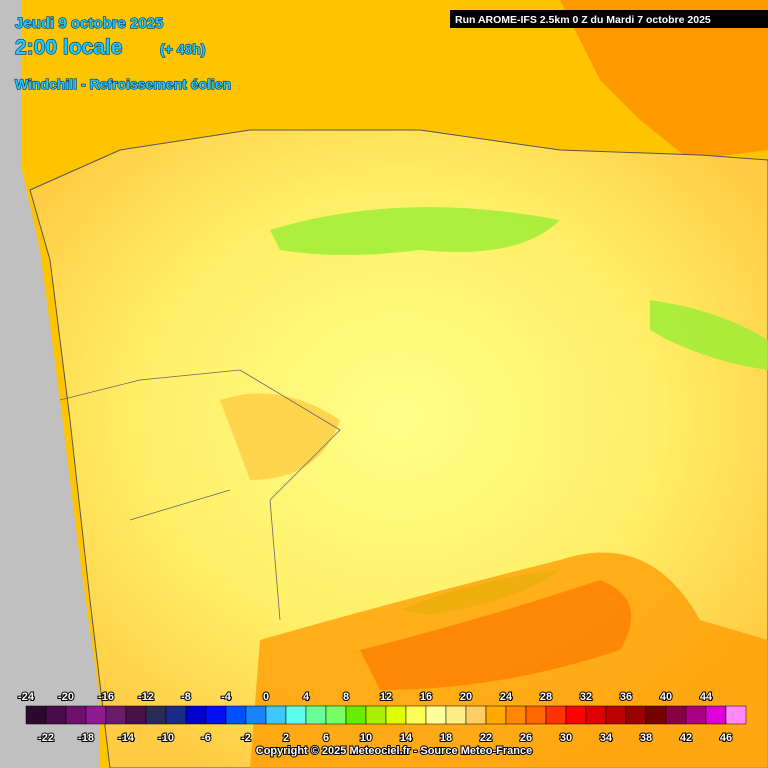 The width and height of the screenshot is (768, 768). I want to click on legend-label: 6, so click(326, 738).